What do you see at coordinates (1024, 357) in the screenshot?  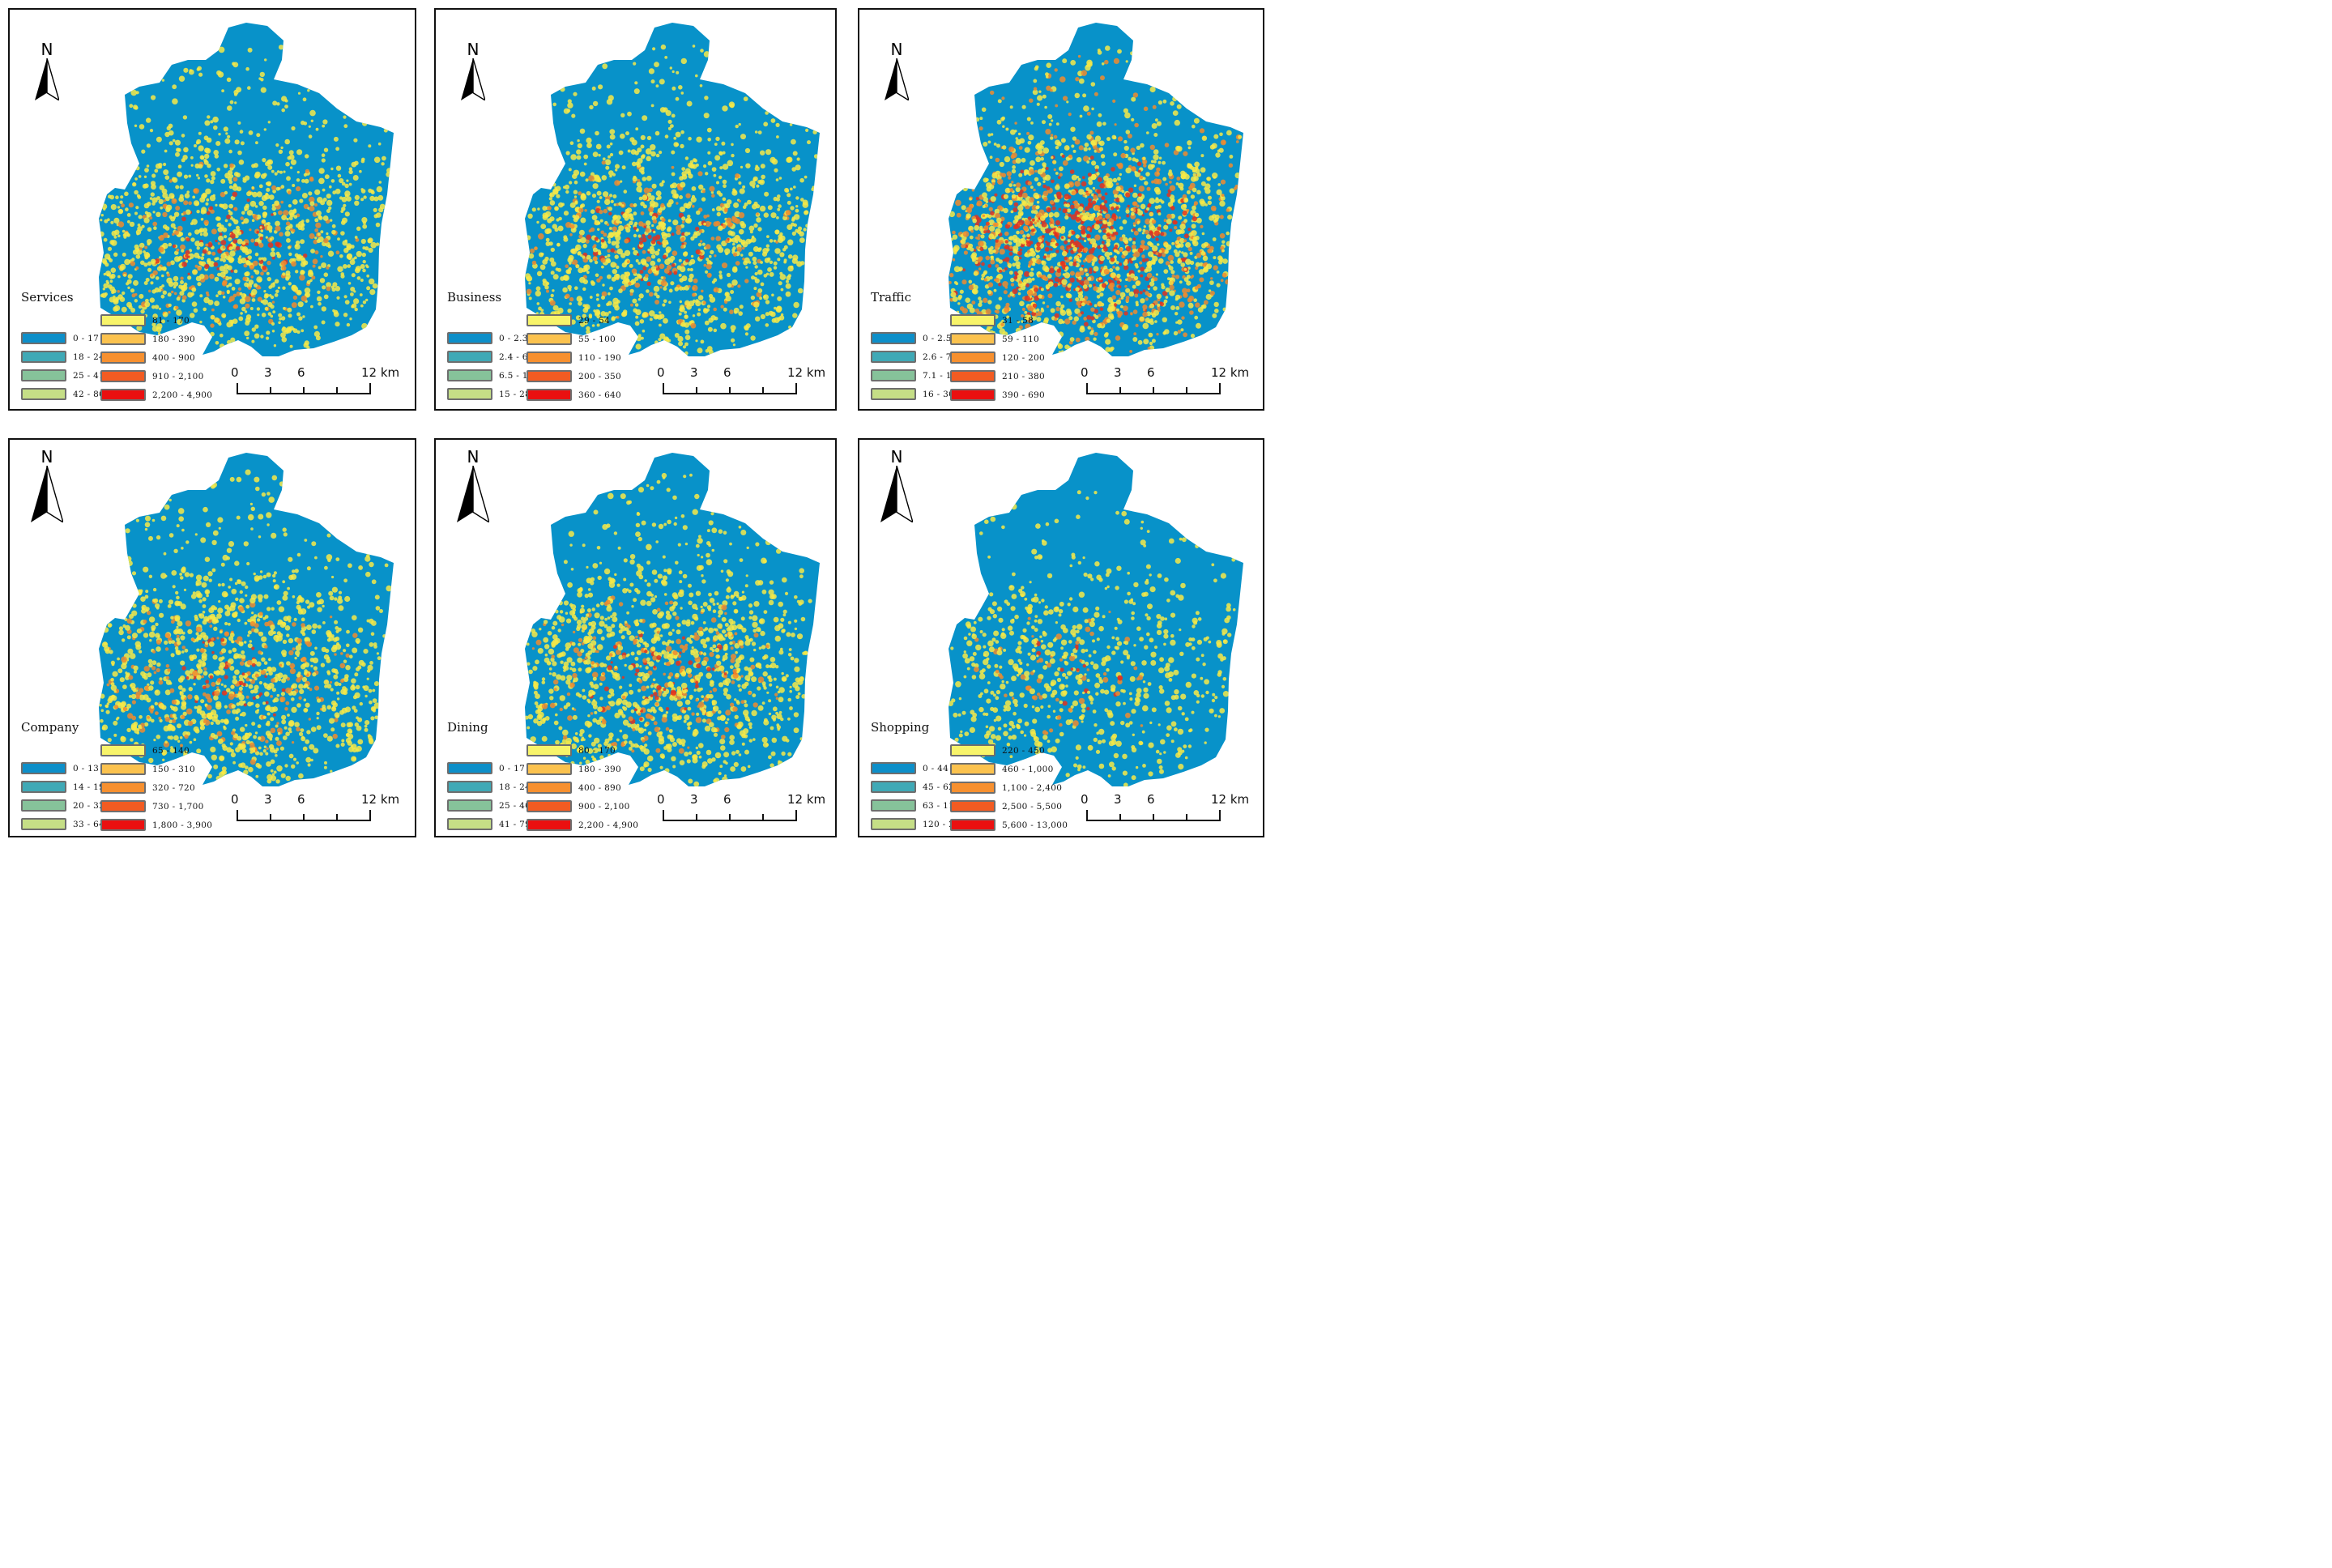 I see `legend-label: 120 - 200` at bounding box center [1024, 357].